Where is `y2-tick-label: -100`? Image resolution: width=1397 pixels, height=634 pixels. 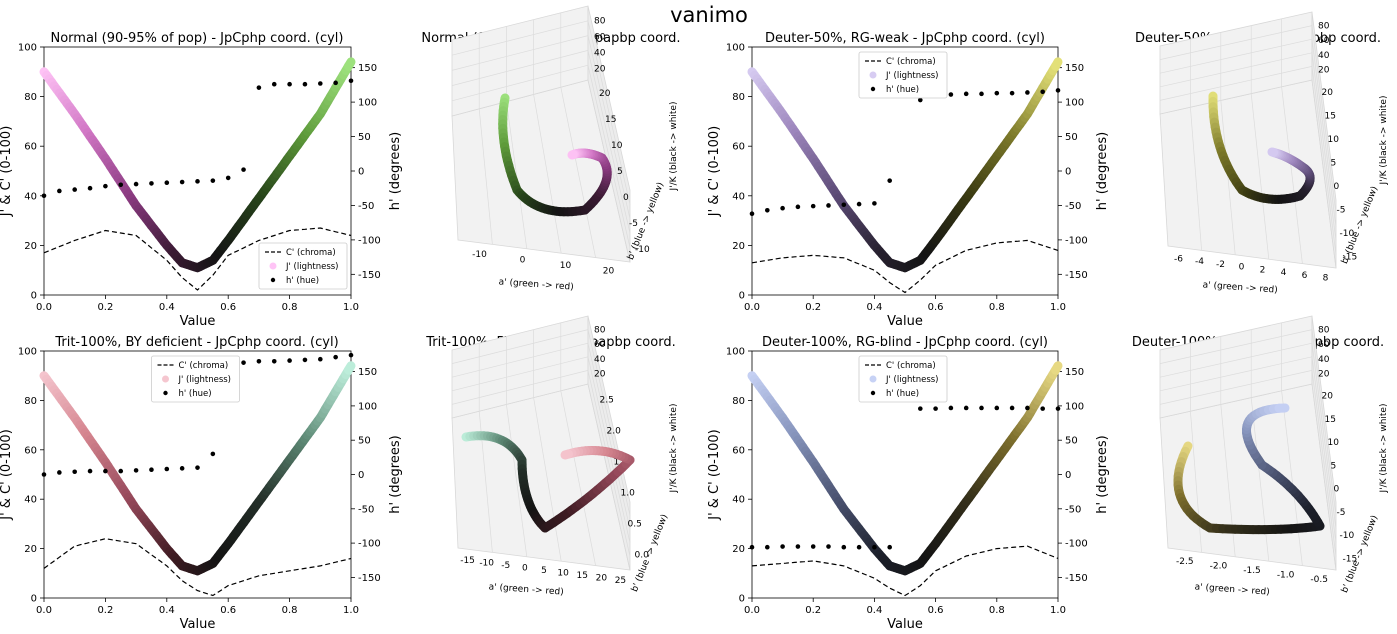 y2-tick-label: -100 is located at coordinates (369, 240).